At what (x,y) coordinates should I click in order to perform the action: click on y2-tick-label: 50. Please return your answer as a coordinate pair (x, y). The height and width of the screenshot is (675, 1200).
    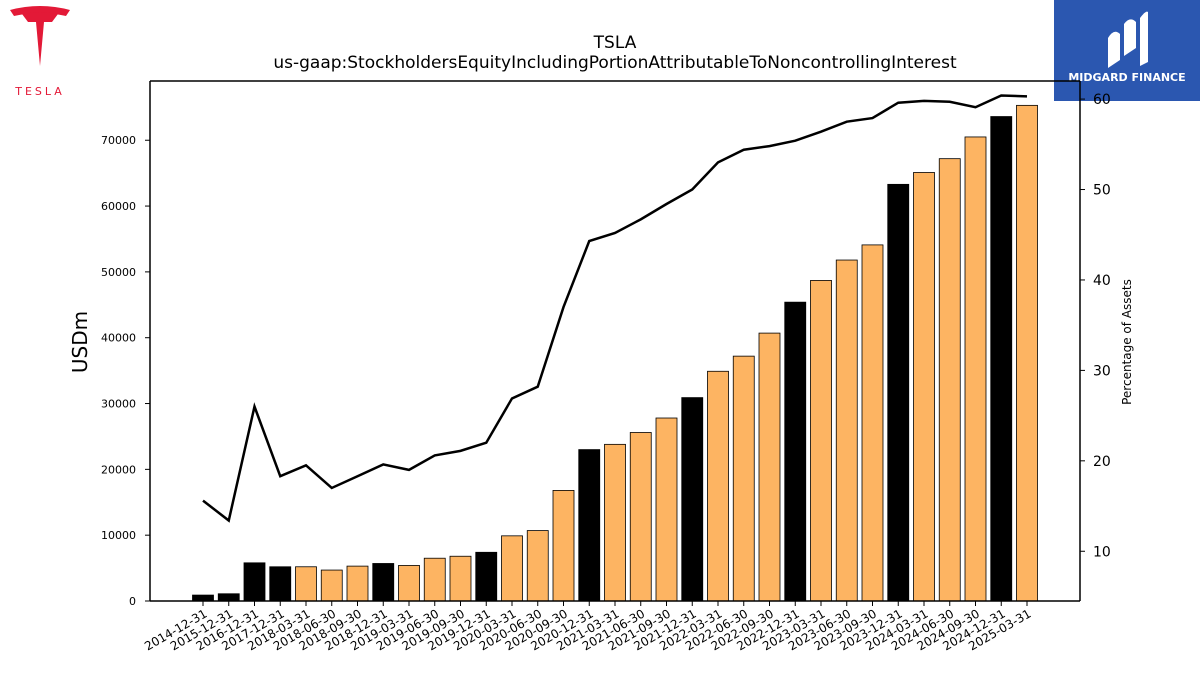
    Looking at the image, I should click on (1102, 191).